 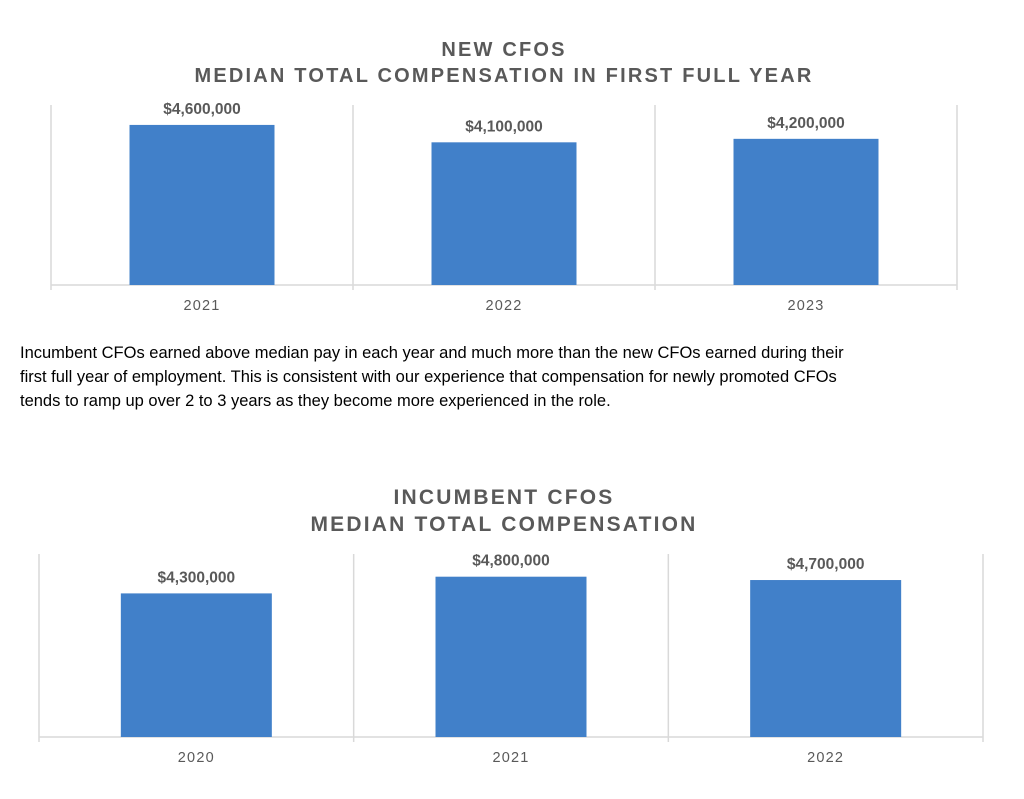 I want to click on chart-title-incumbent-cfos: INCUMBENT CFOS MEDIAN TOTAL COMPENSATION, so click(x=504, y=511).